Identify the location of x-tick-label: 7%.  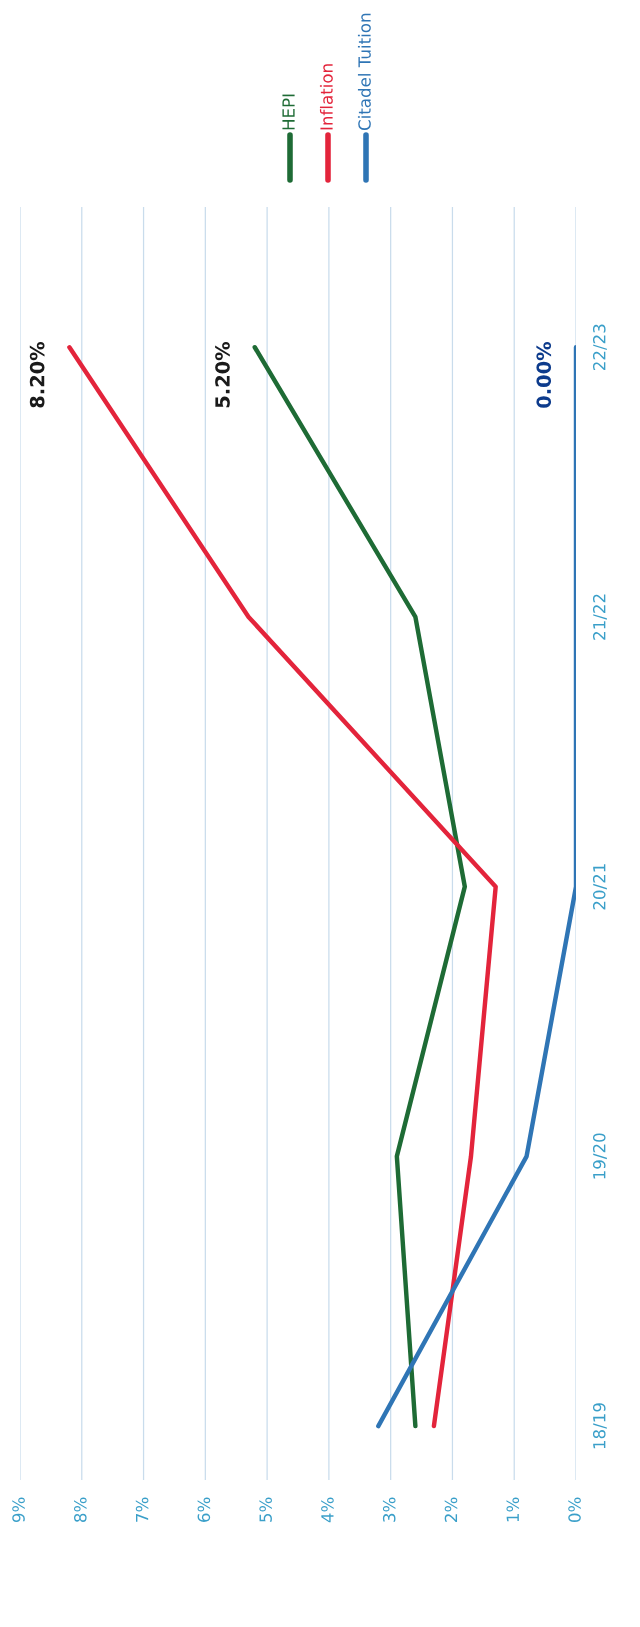
(142, 1509).